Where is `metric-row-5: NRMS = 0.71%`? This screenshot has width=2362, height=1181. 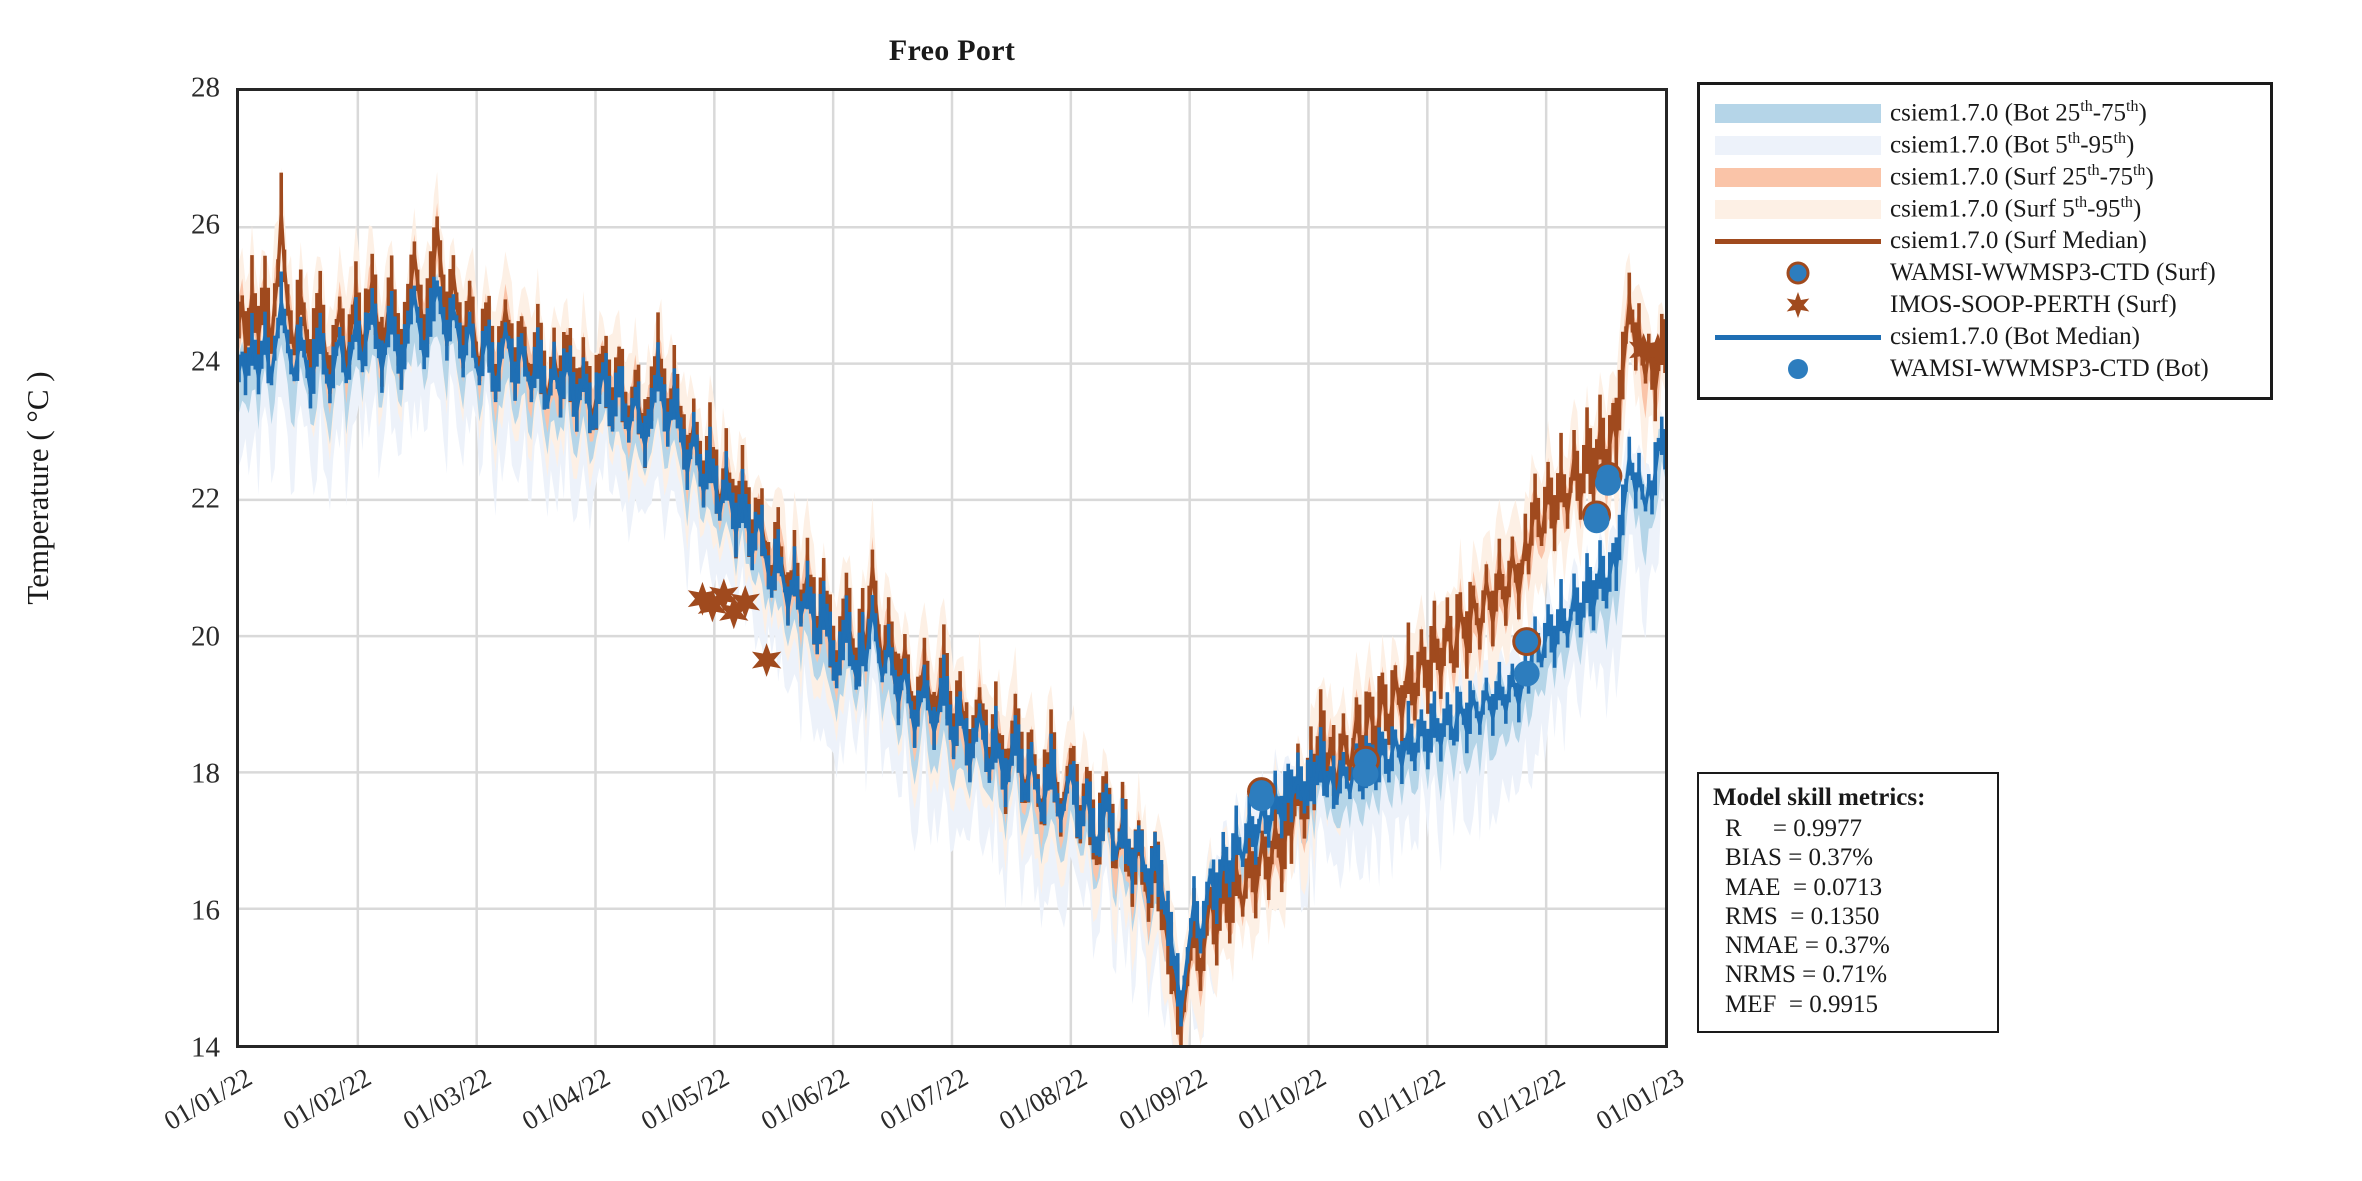 metric-row-5: NRMS = 0.71% is located at coordinates (1806, 975).